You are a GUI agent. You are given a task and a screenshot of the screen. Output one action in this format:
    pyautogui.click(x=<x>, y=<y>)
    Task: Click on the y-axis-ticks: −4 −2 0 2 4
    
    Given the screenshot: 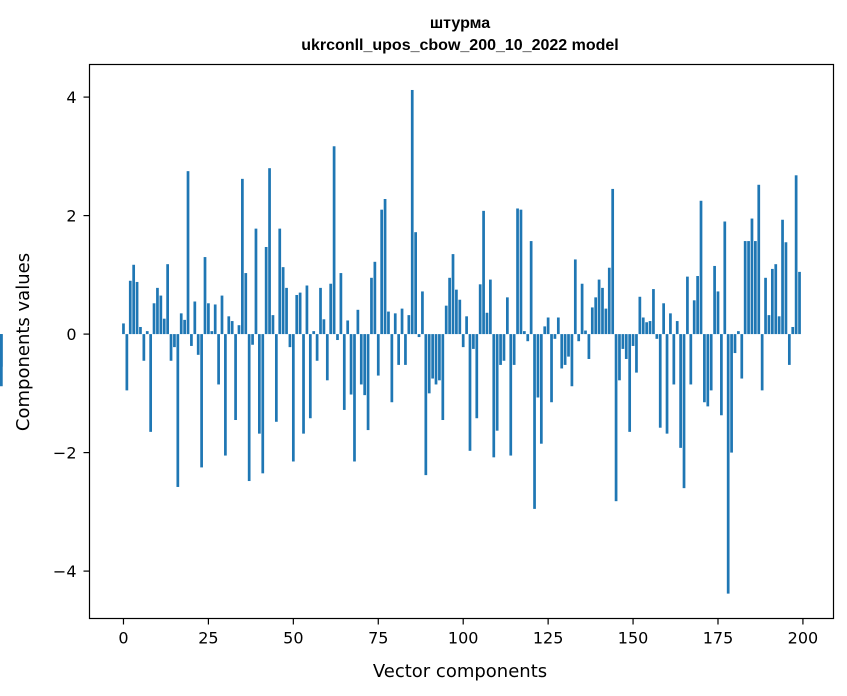 What is the action you would take?
    pyautogui.click(x=71, y=334)
    